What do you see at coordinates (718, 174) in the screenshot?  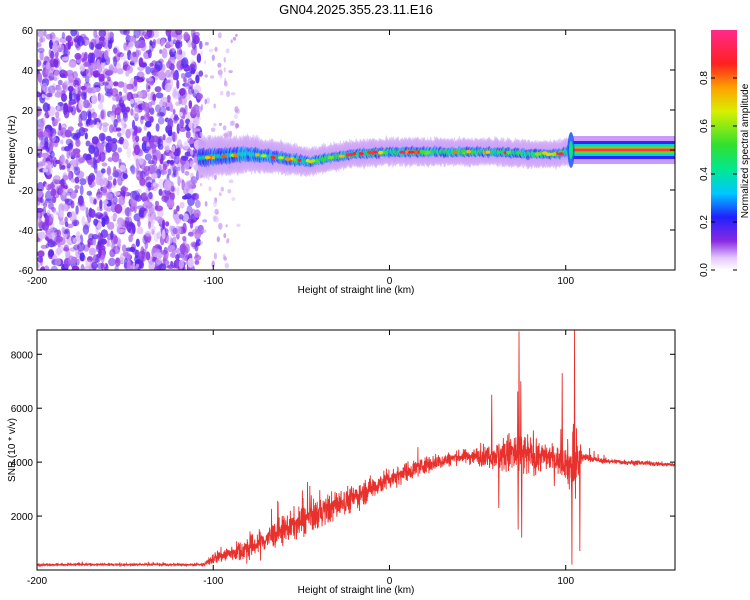 I see `colorbar-ticks: 0.0 0.2 0.4 0.6 0.8` at bounding box center [718, 174].